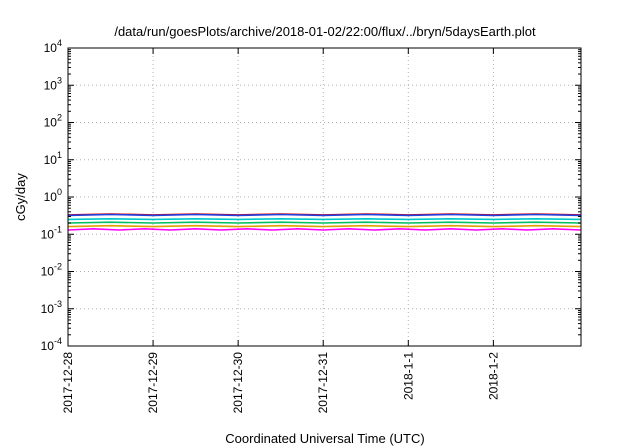  Describe the element at coordinates (51, 232) in the screenshot. I see `y-tick-label: 10⁻¹` at that location.